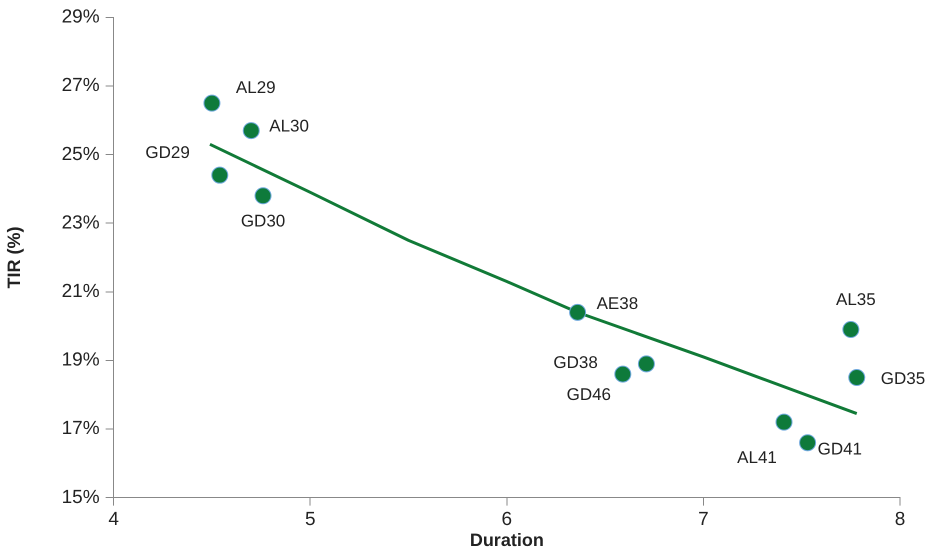  What do you see at coordinates (81, 497) in the screenshot?
I see `y-tick-label: 15%` at bounding box center [81, 497].